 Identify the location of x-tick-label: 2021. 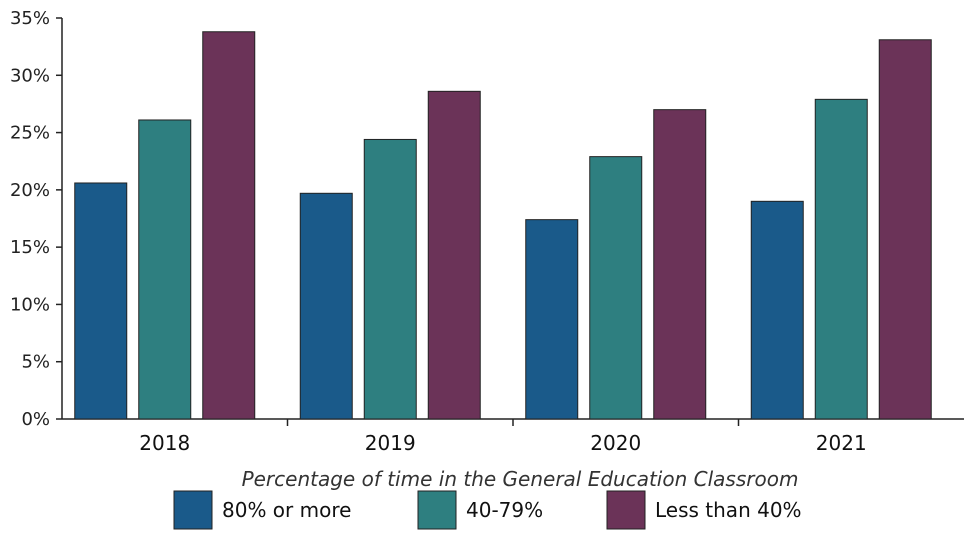
(841, 443).